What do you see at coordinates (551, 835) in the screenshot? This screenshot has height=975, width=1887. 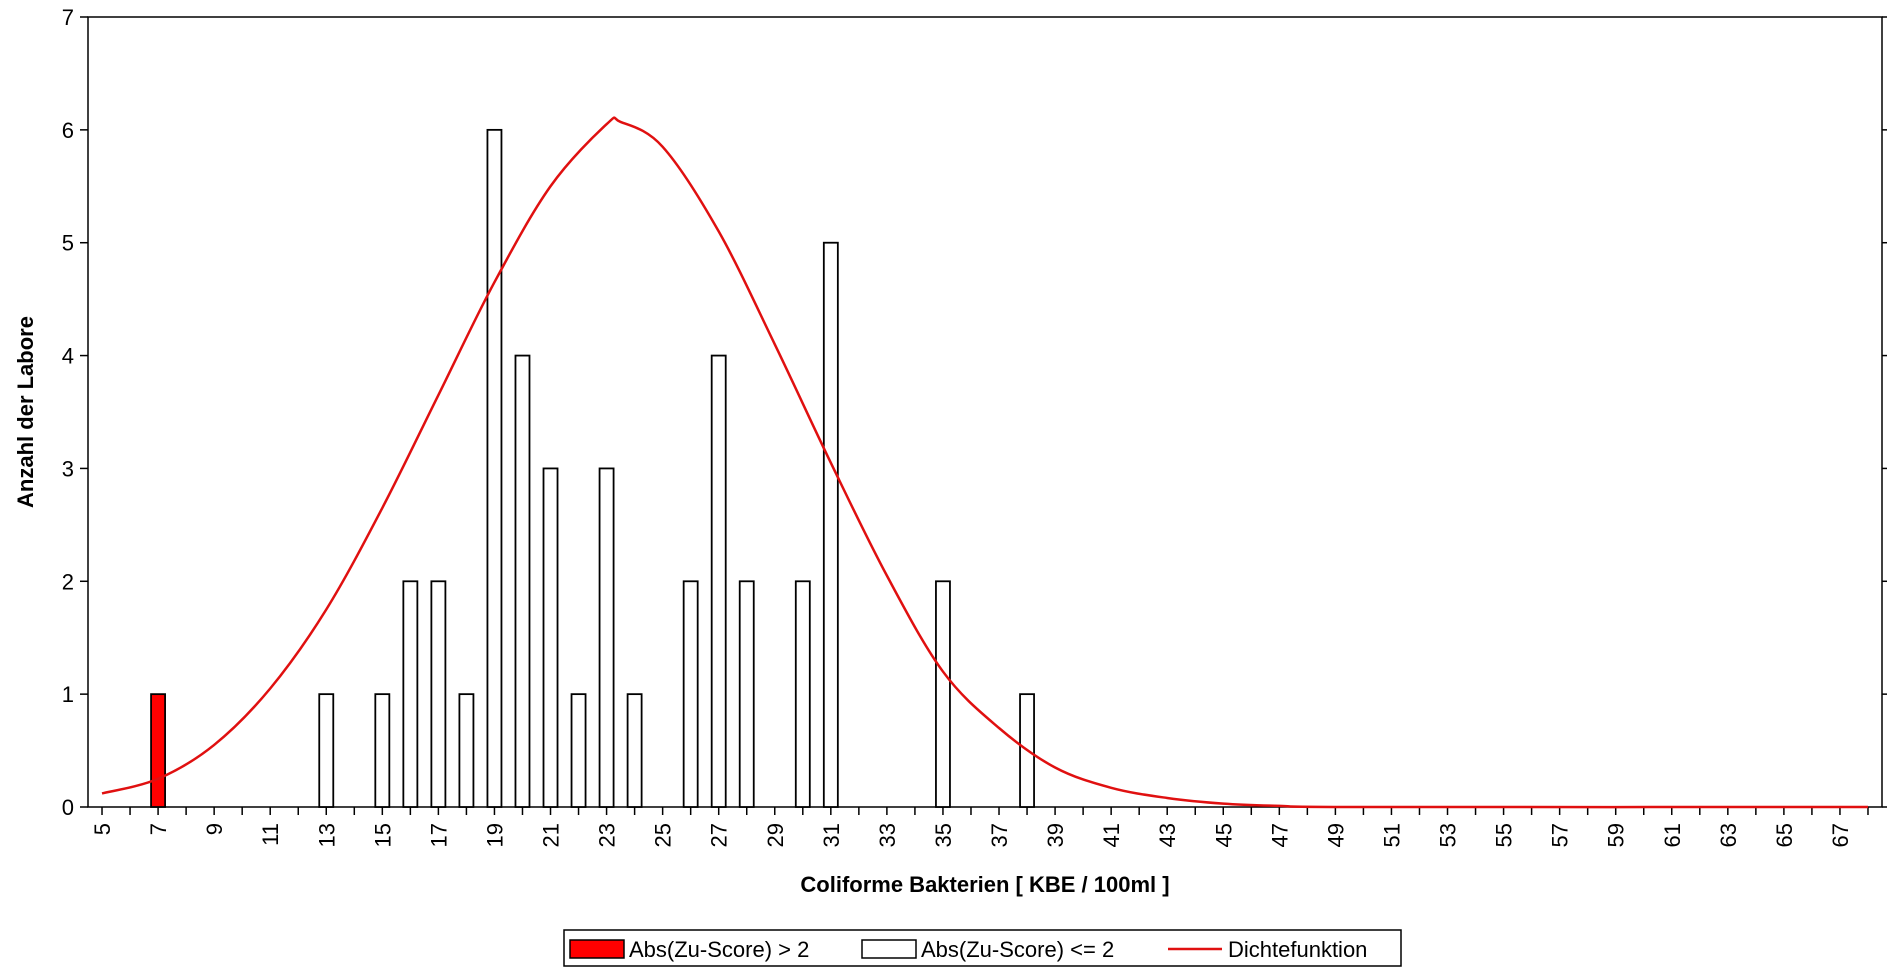 I see `x-tick-label: 21` at bounding box center [551, 835].